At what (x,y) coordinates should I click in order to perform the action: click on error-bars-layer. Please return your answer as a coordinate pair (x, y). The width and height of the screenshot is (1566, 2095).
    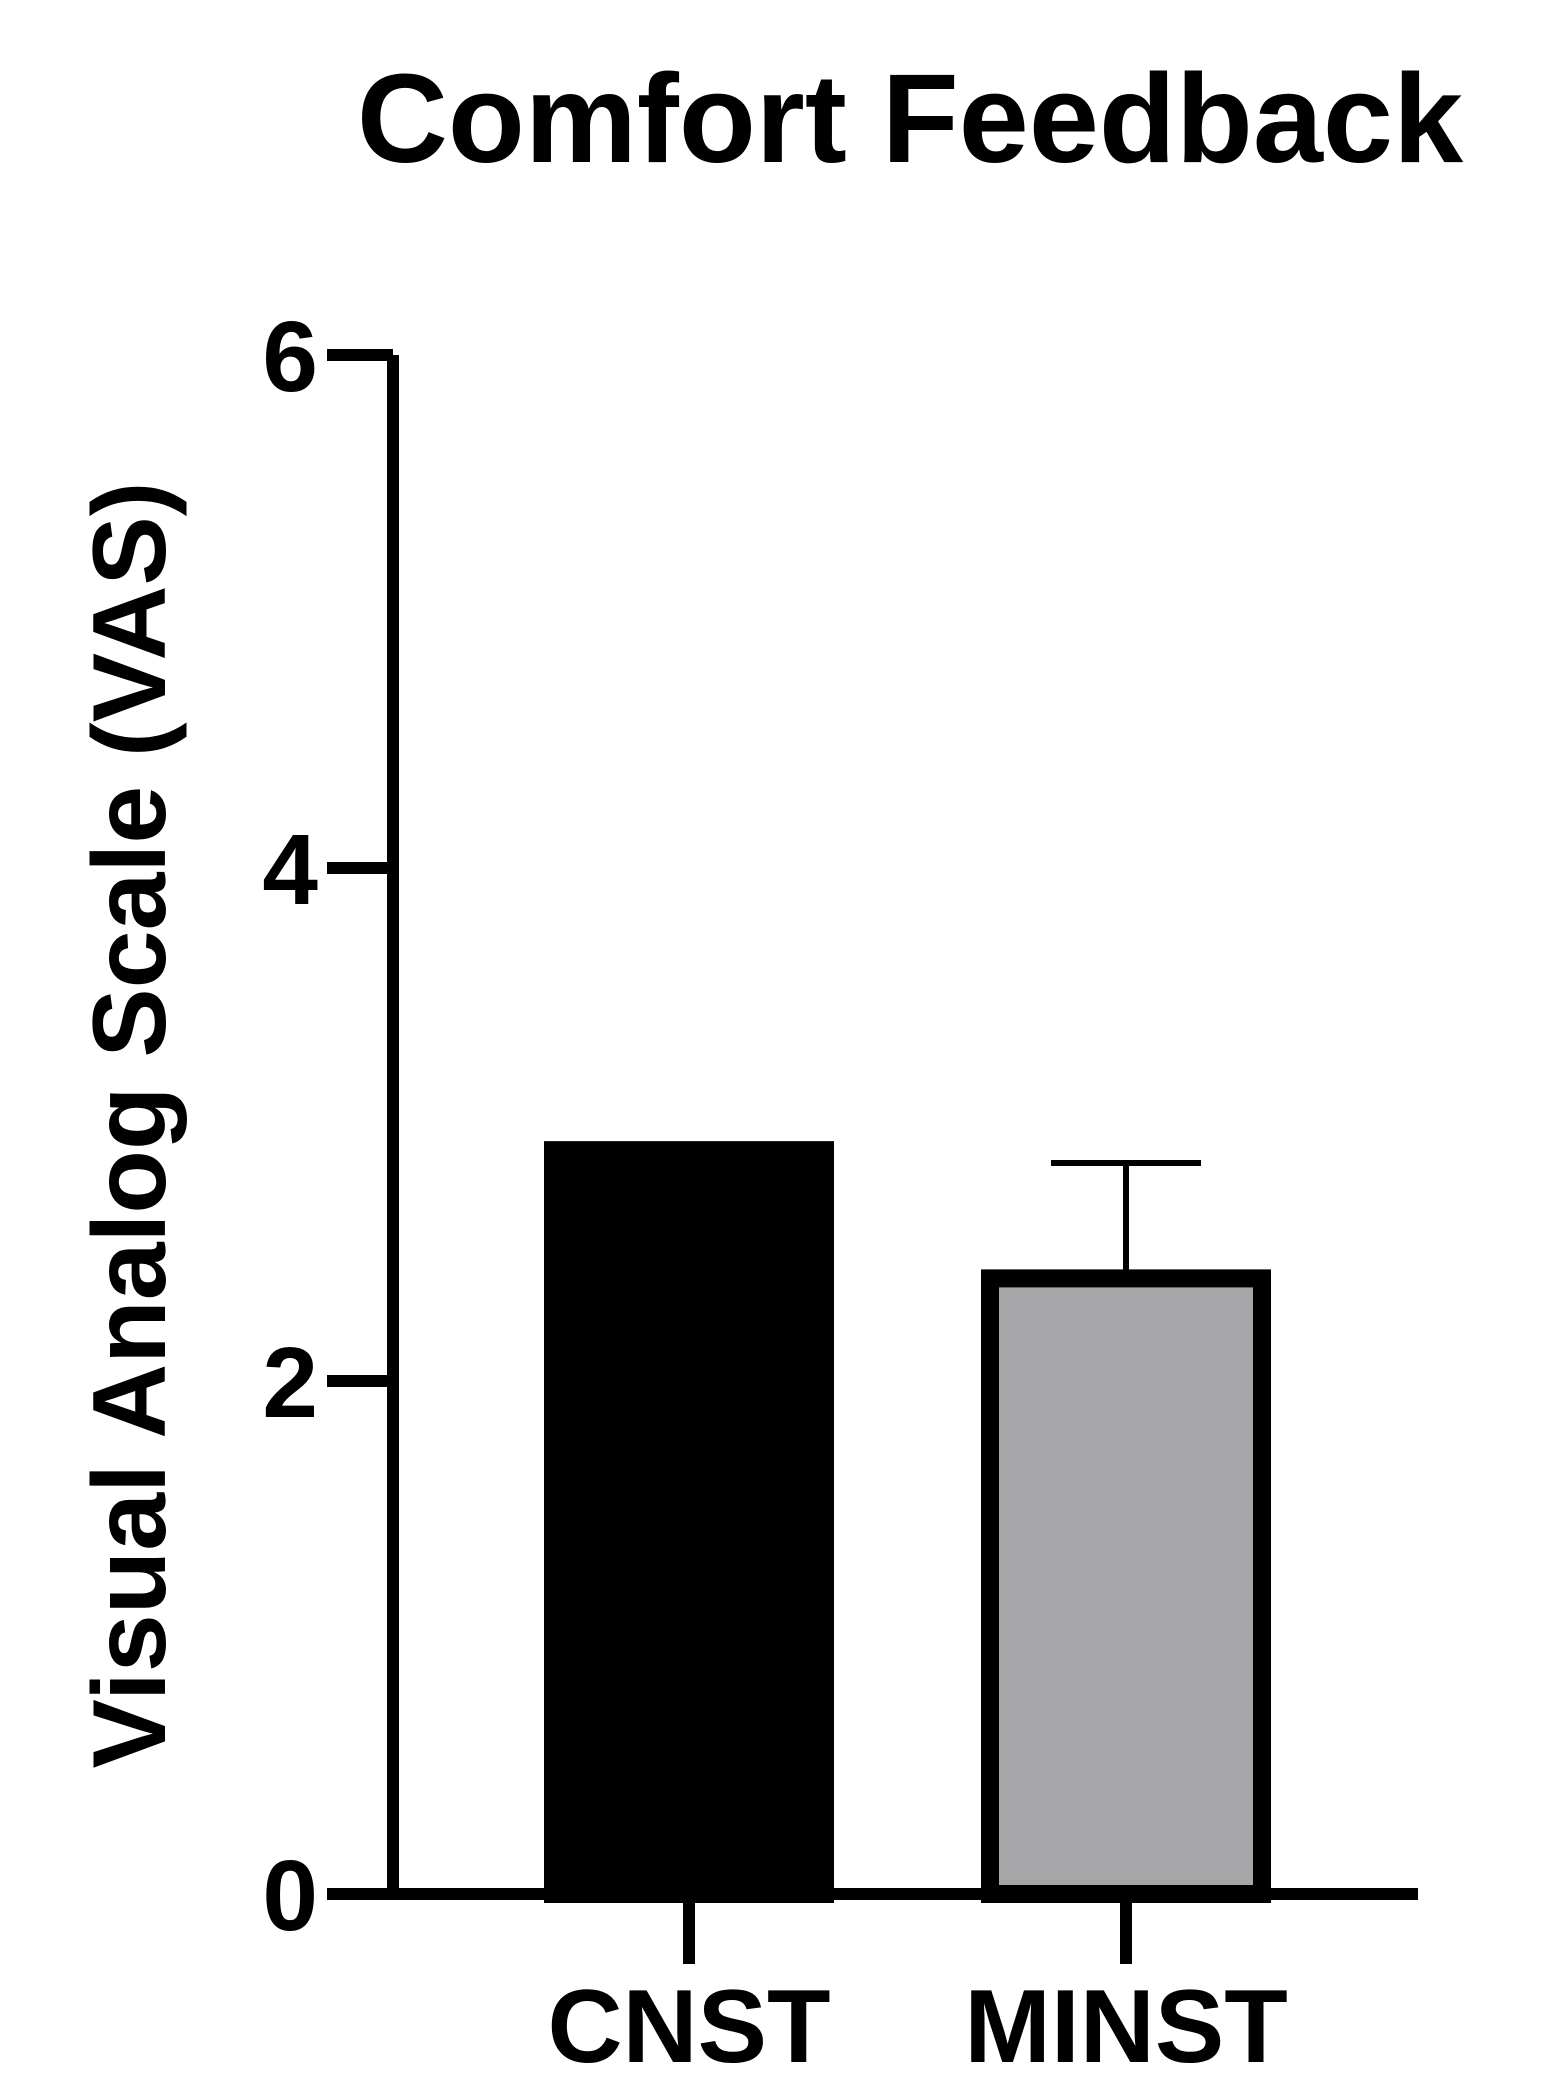
    Looking at the image, I should click on (907, 1214).